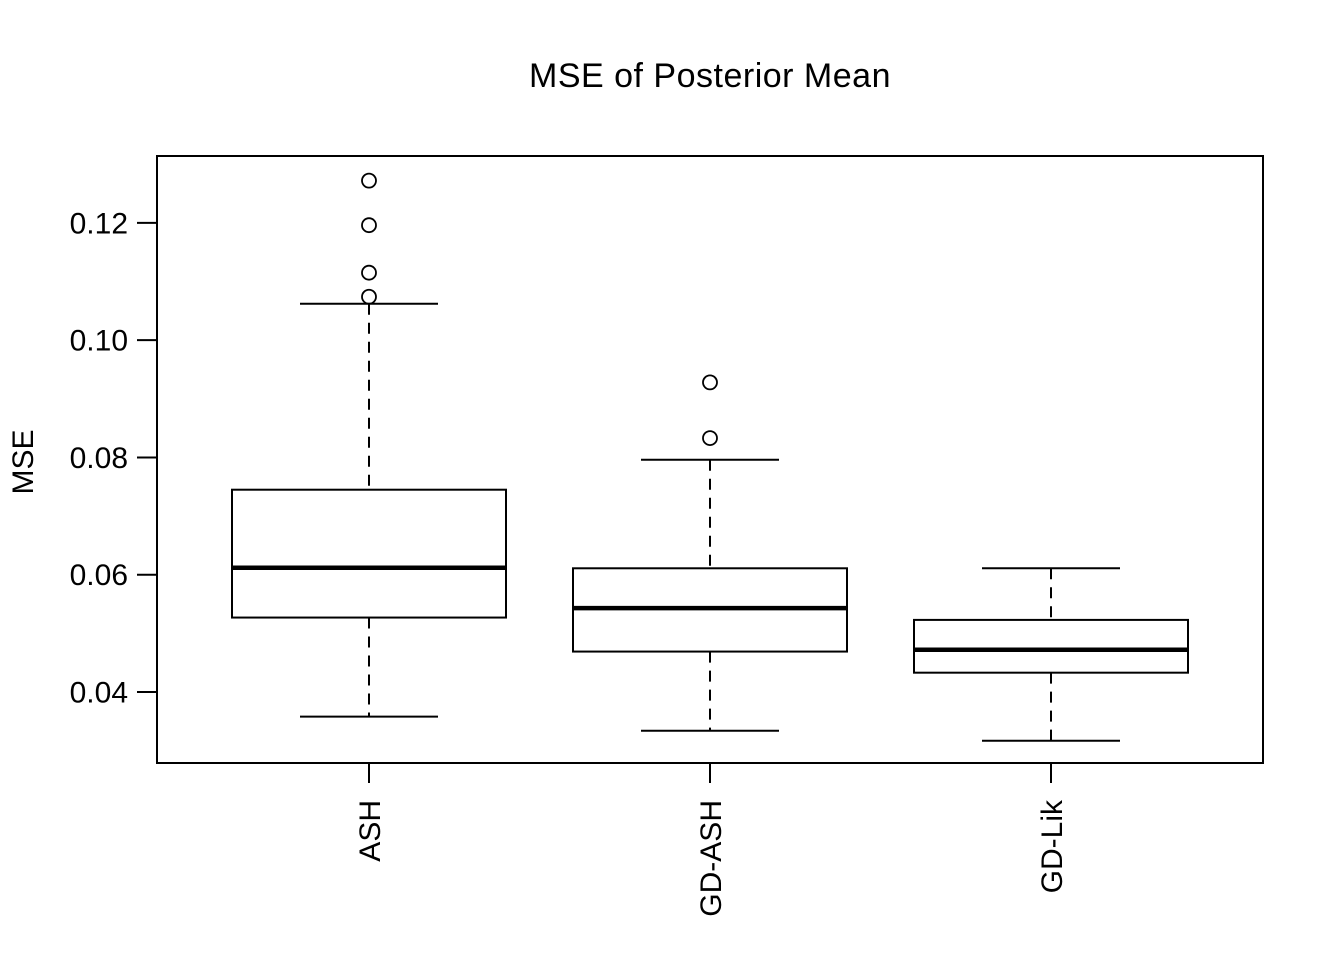  Describe the element at coordinates (99, 458) in the screenshot. I see `y-tick-label: 0.08` at that location.